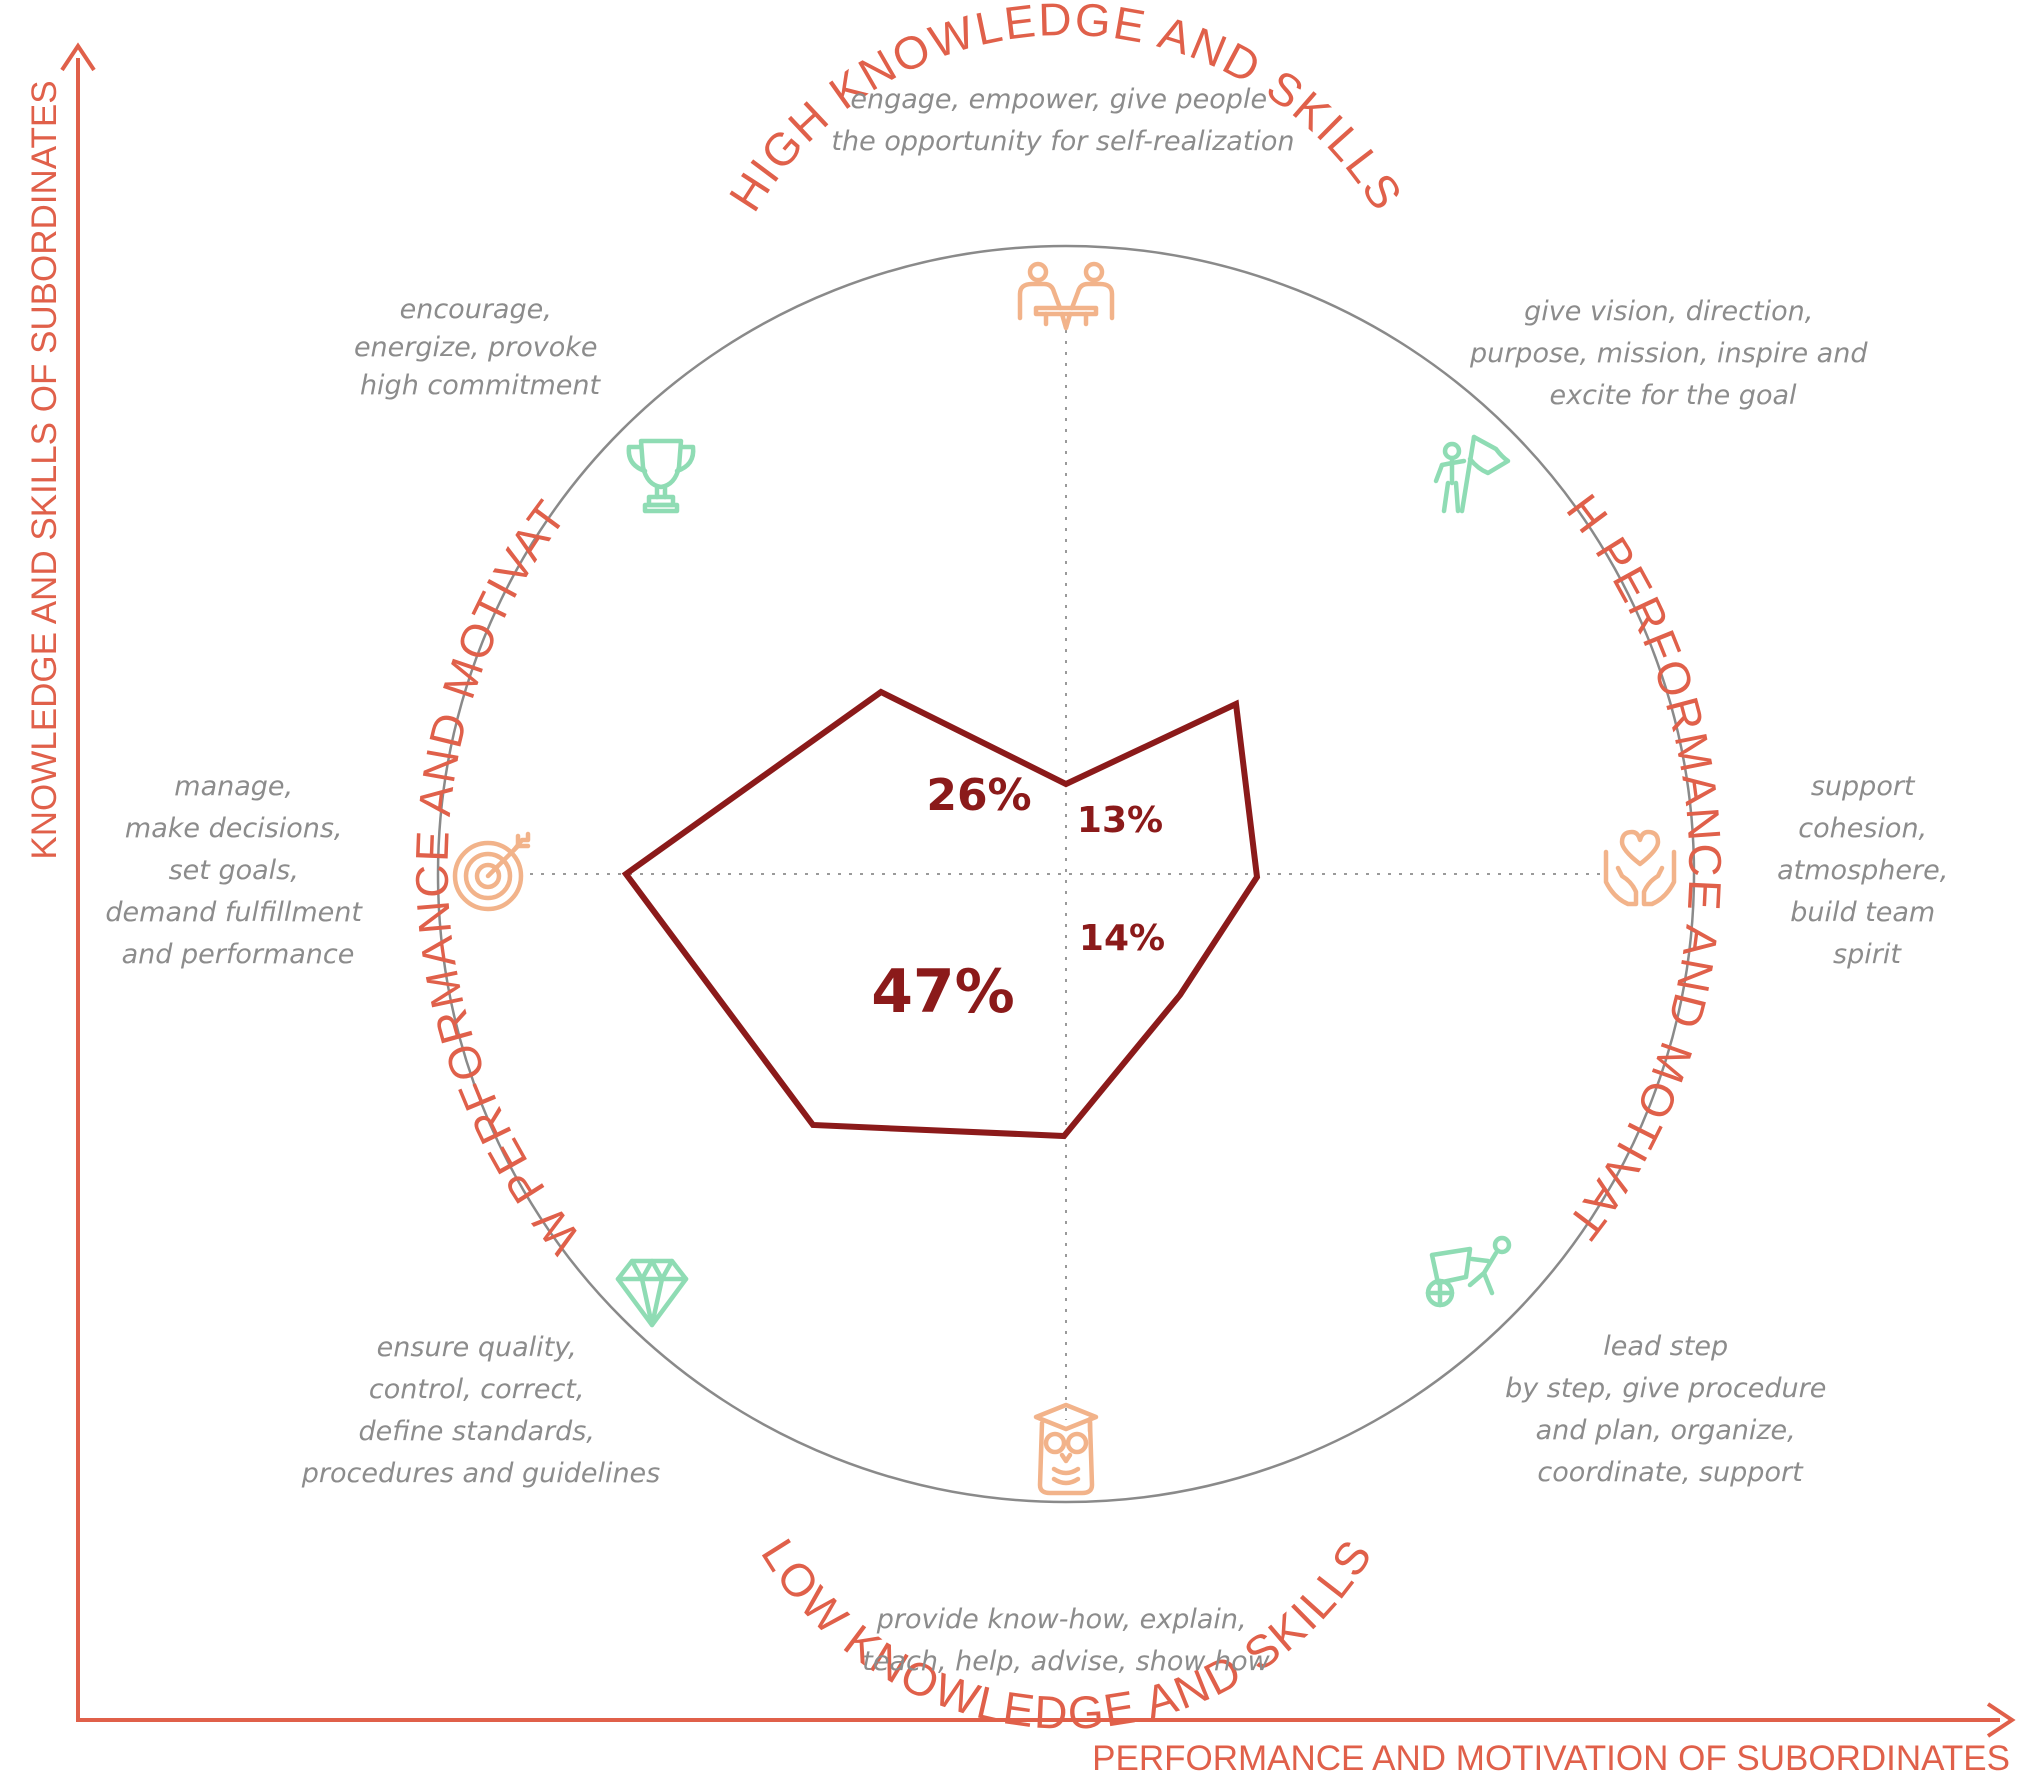  Describe the element at coordinates (44, 469) in the screenshot. I see `y-axis-label: KNOWLEDGE AND SKILLS OF SUBORDINATES` at that location.